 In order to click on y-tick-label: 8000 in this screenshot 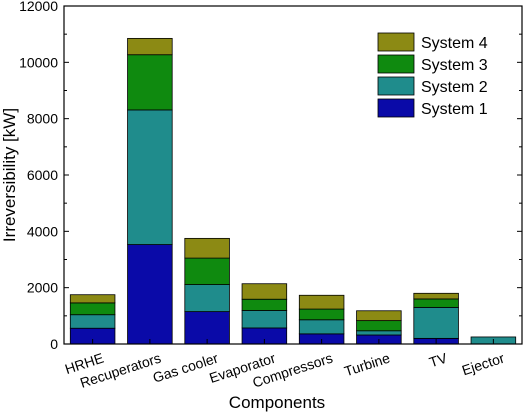, I will do `click(42, 119)`.